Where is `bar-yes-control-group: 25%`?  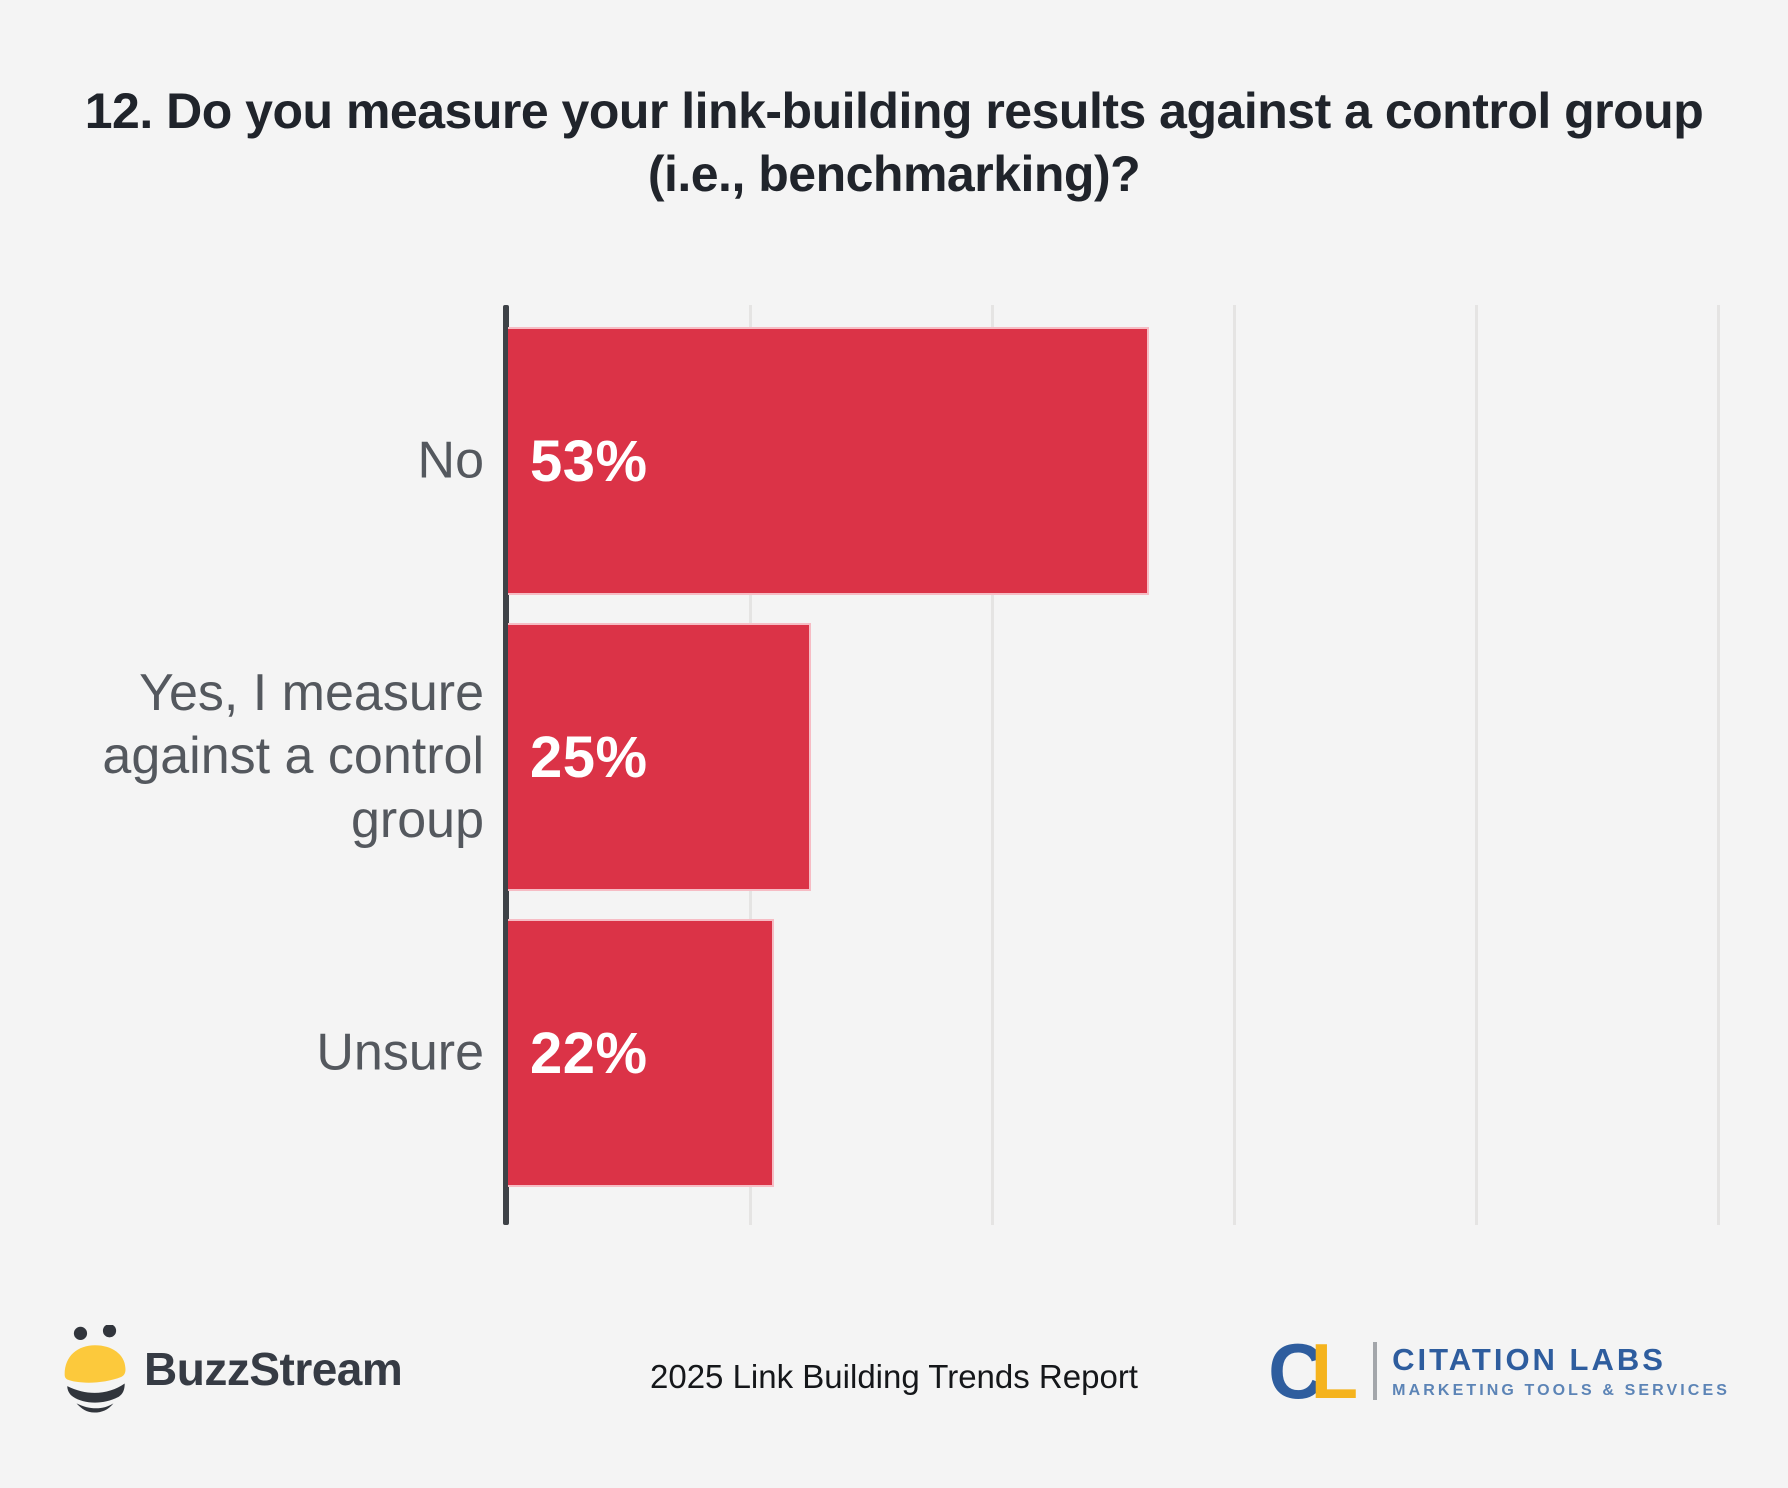 bar-yes-control-group: 25% is located at coordinates (659, 757).